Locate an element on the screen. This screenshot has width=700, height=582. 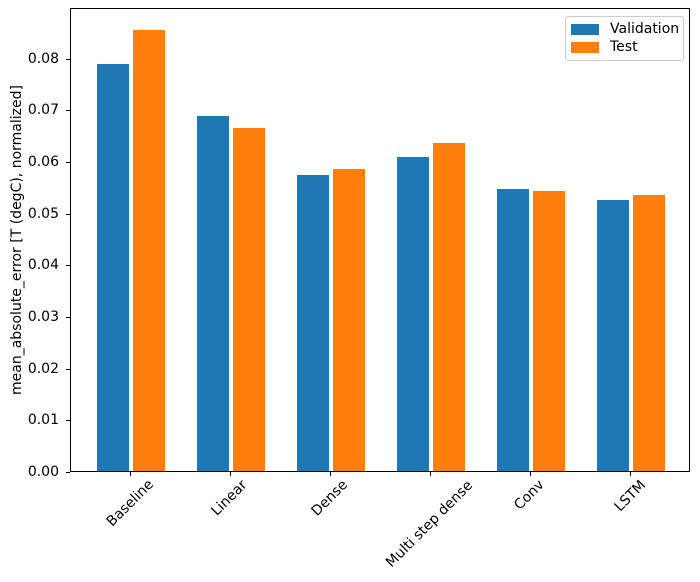
x-tick-label: LSTM is located at coordinates (629, 495).